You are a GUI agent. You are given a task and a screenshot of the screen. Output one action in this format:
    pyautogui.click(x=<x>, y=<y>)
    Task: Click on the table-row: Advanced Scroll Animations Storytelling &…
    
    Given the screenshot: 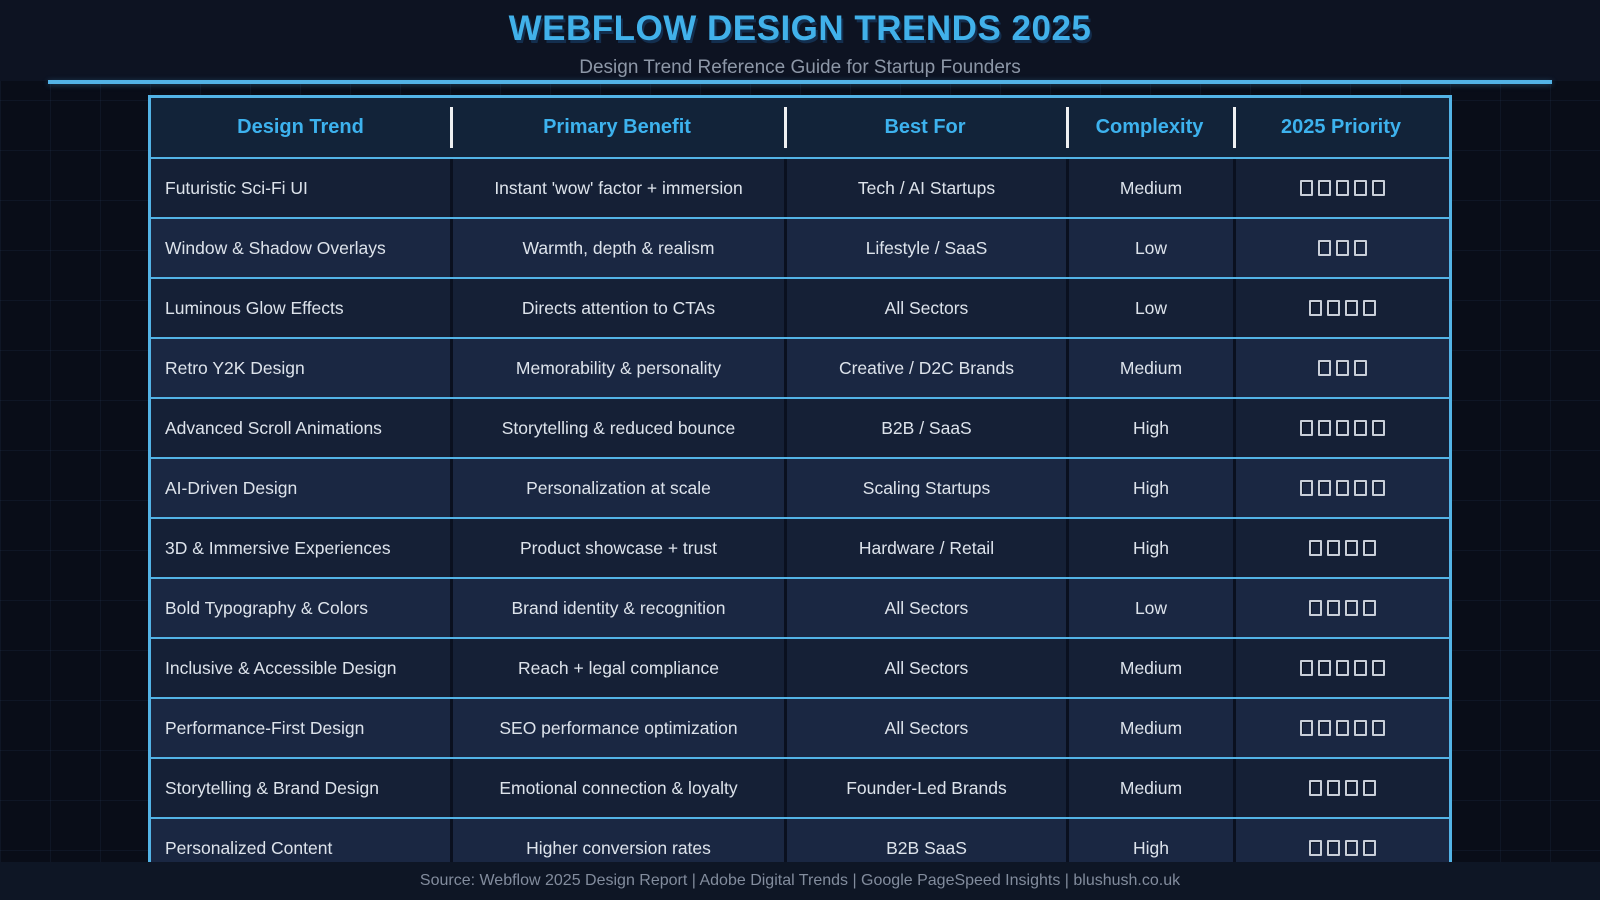 What is the action you would take?
    pyautogui.click(x=800, y=427)
    